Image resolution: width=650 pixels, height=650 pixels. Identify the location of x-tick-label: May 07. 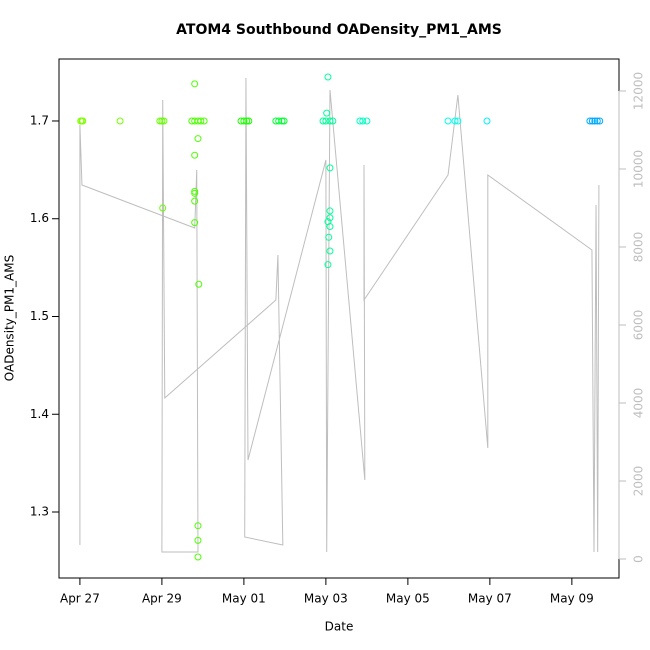
(490, 599).